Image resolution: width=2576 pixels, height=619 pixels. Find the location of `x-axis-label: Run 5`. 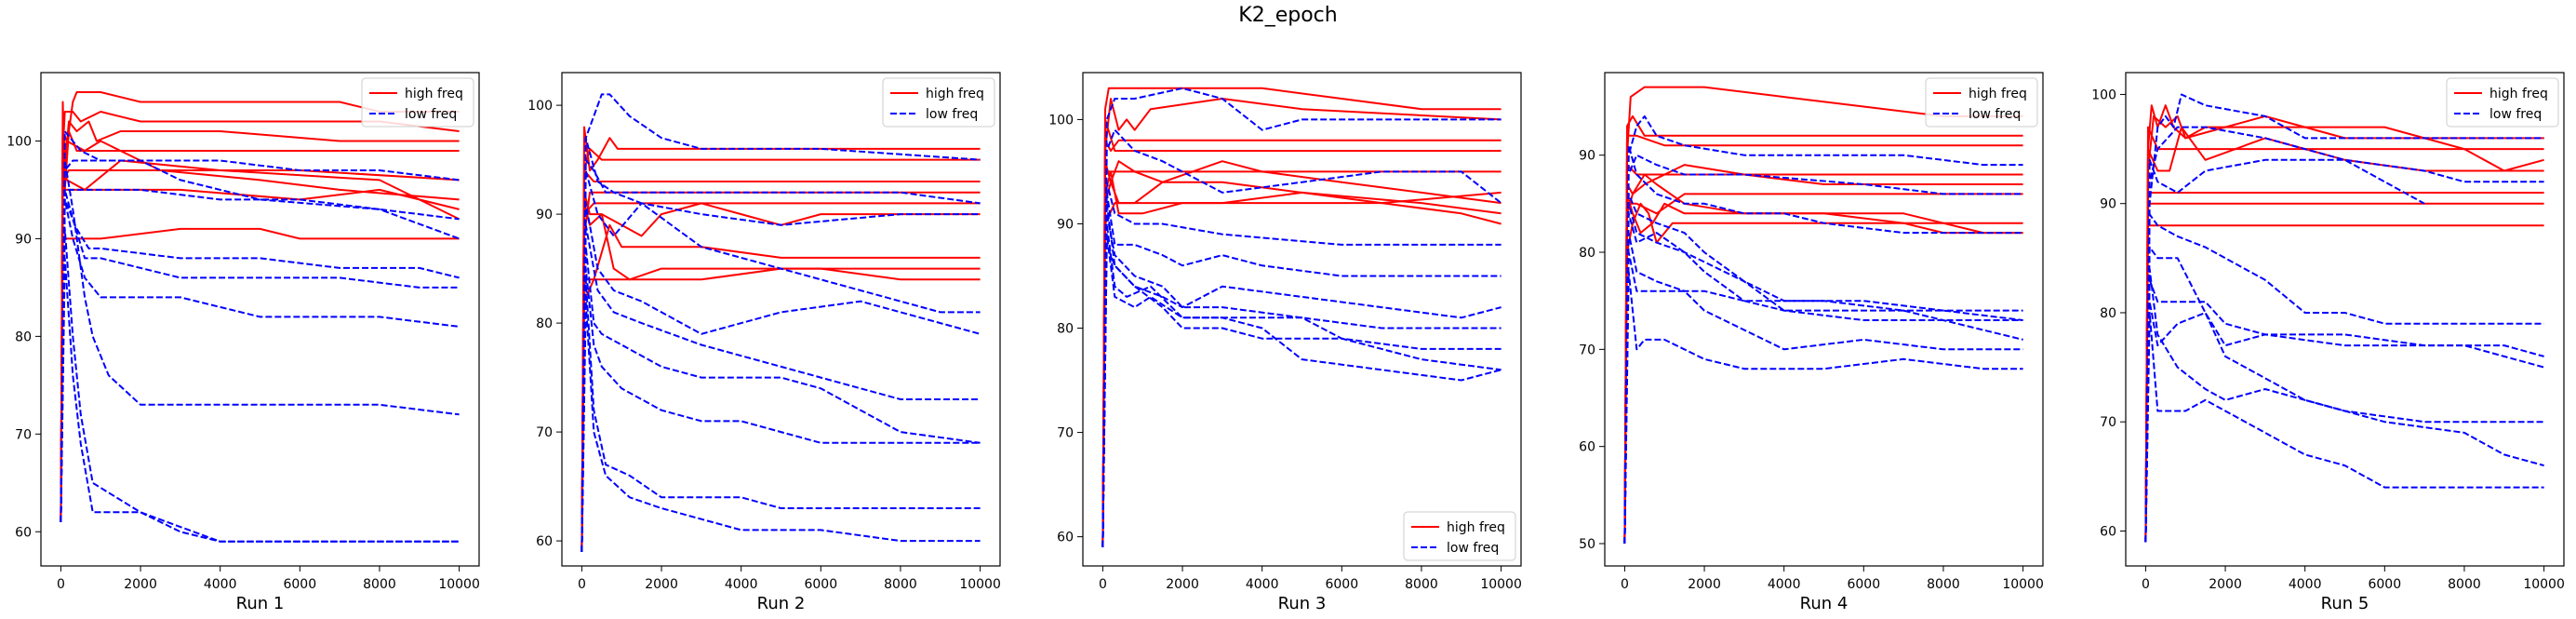

x-axis-label: Run 5 is located at coordinates (2345, 603).